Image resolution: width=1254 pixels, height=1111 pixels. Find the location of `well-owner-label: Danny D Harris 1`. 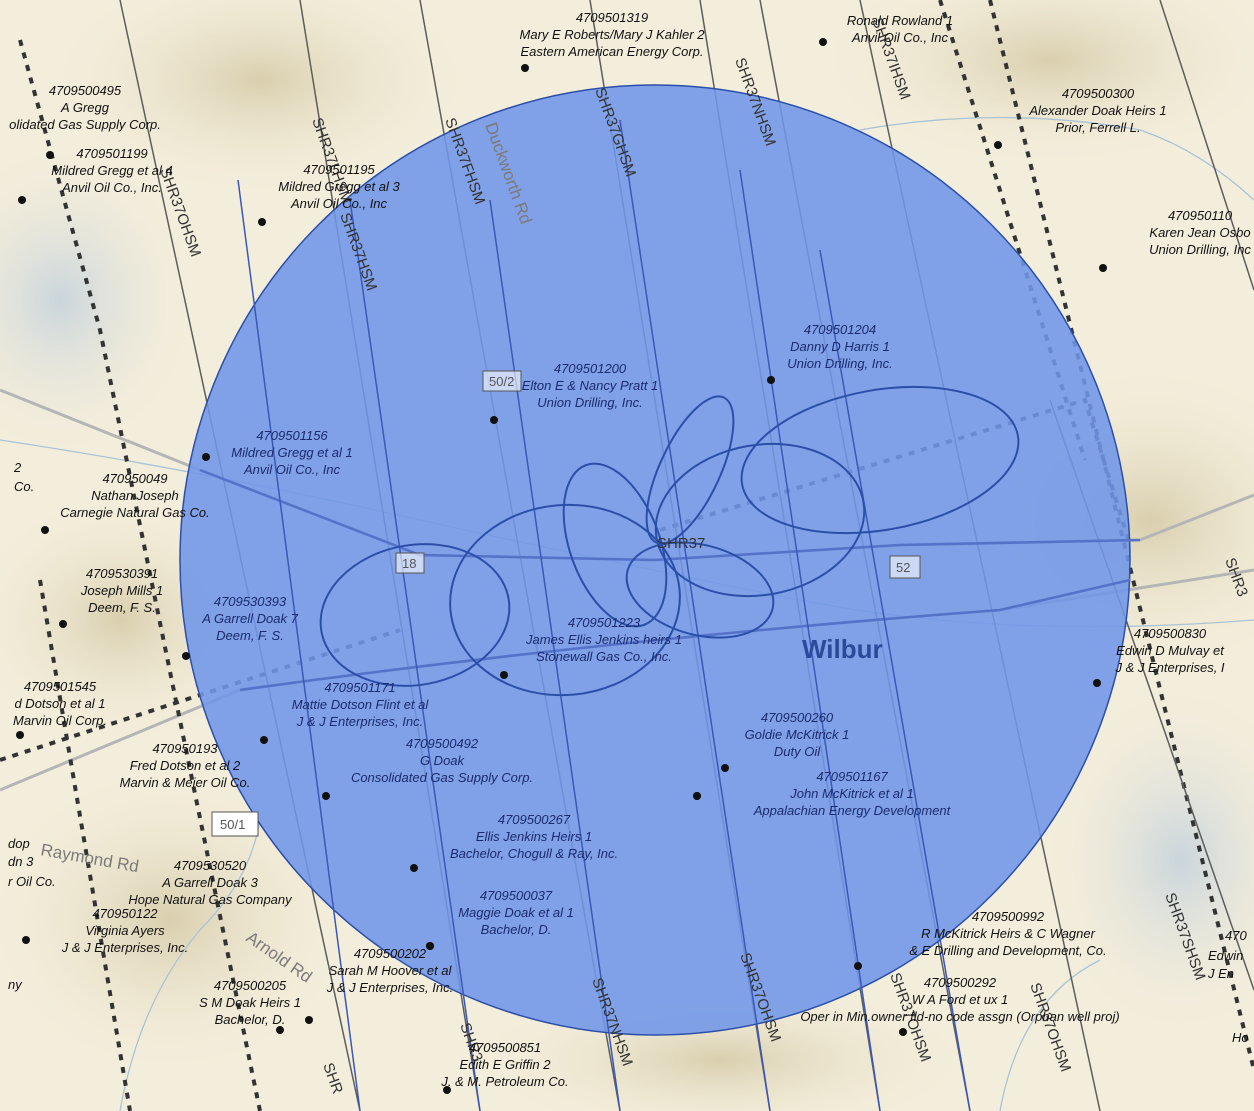

well-owner-label: Danny D Harris 1 is located at coordinates (840, 346).